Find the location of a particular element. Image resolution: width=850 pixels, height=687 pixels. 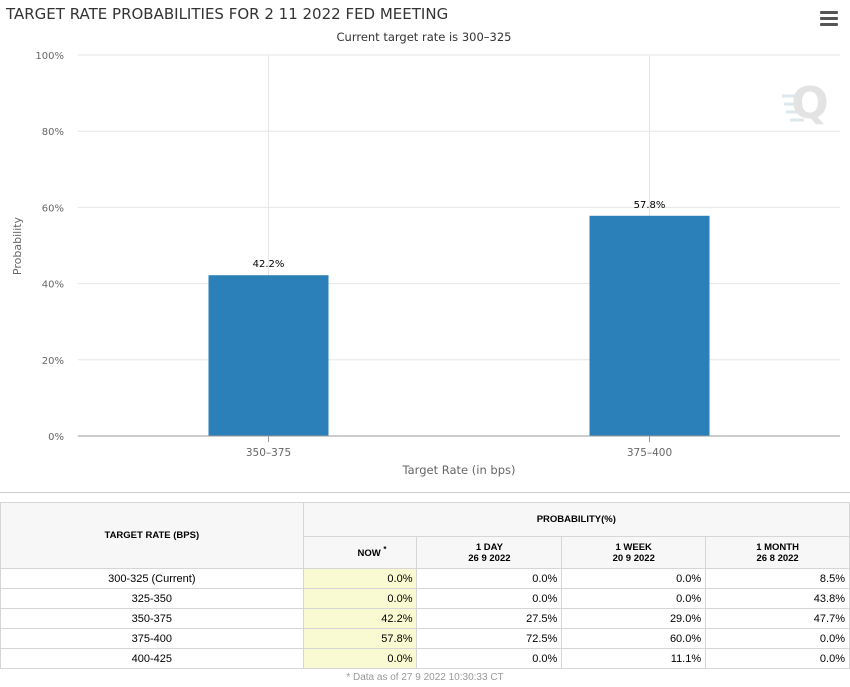

table-row: 400-425 0.0% 0.0% 11.1% 0.0% is located at coordinates (425, 658).